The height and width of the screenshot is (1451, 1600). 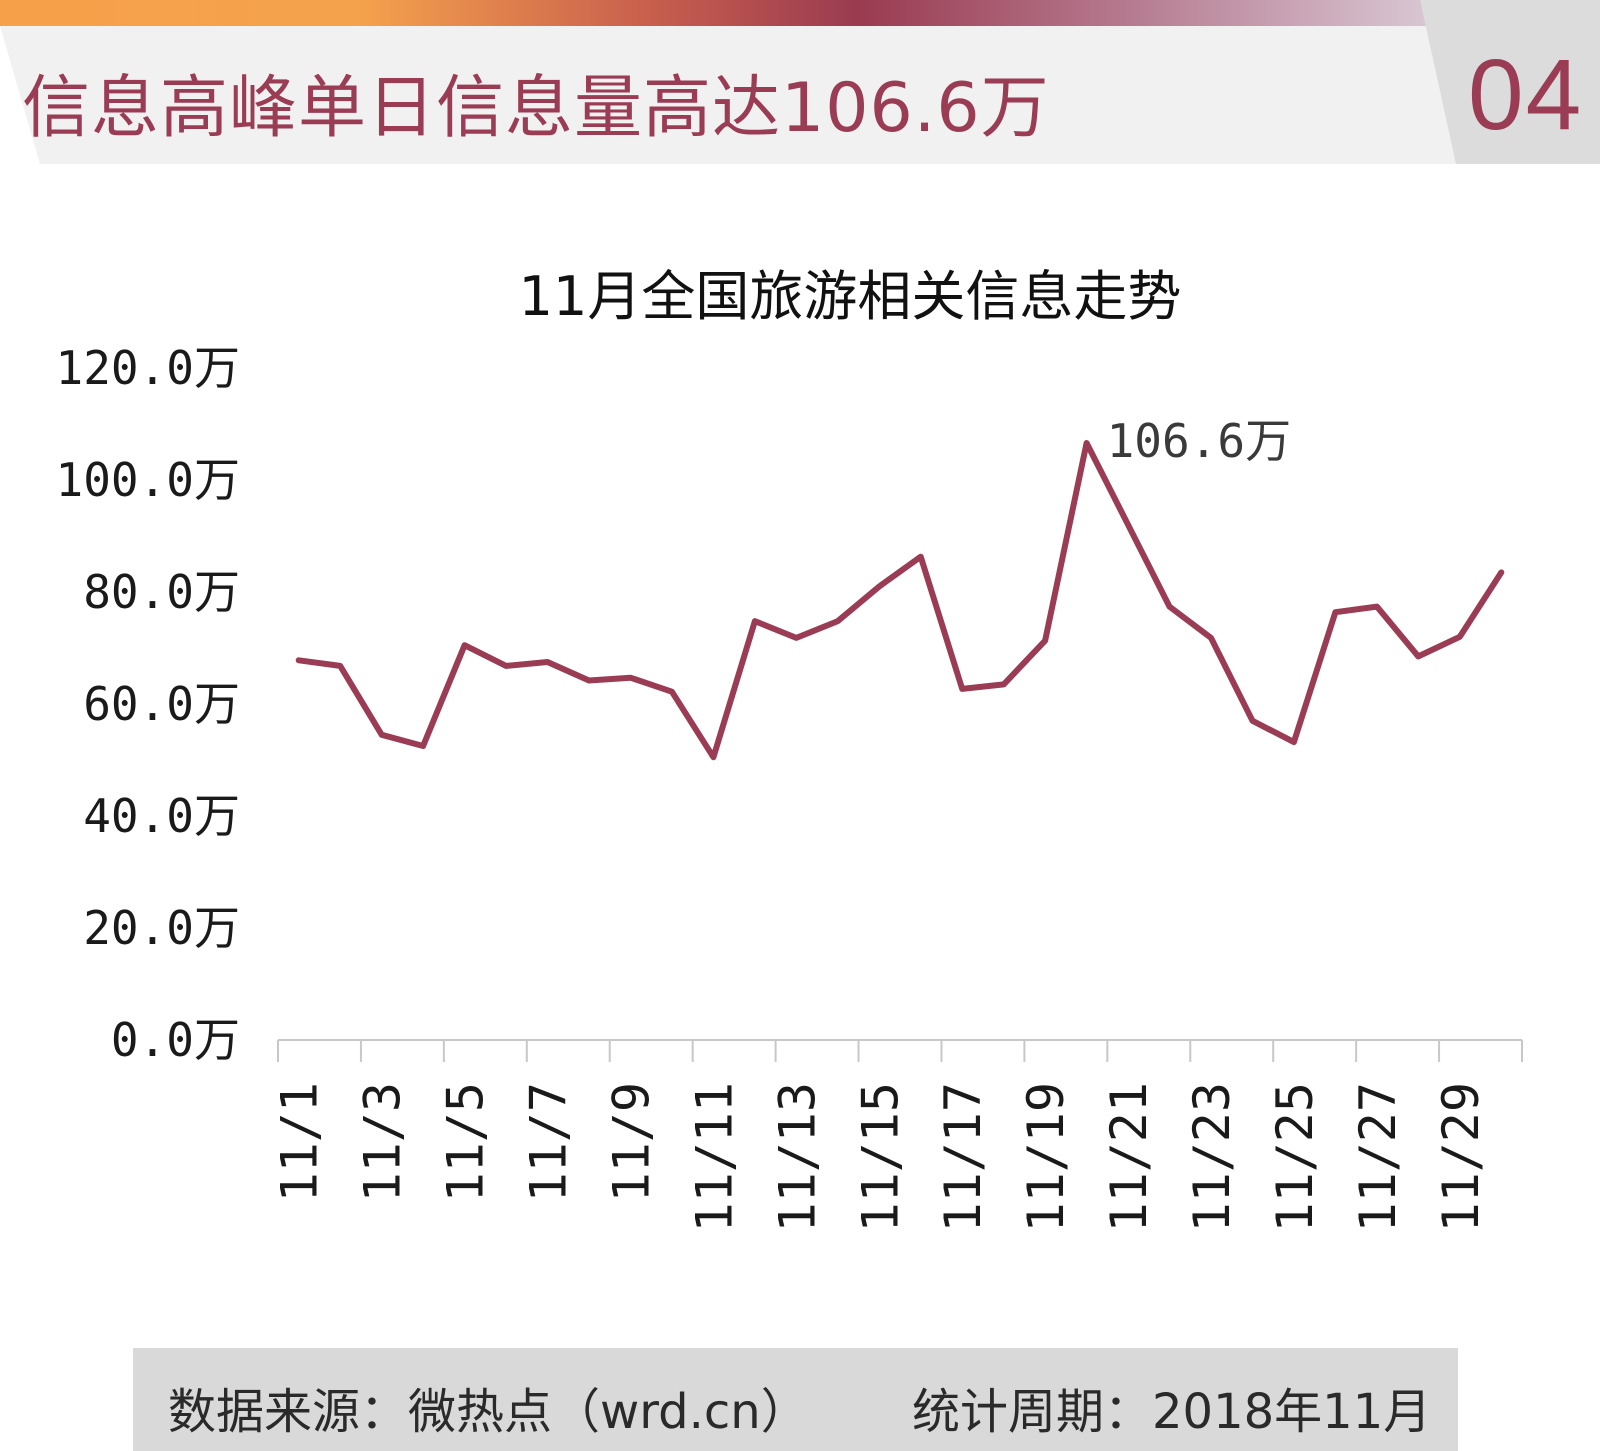 What do you see at coordinates (148, 368) in the screenshot?
I see `y-tick-label: 120.0万` at bounding box center [148, 368].